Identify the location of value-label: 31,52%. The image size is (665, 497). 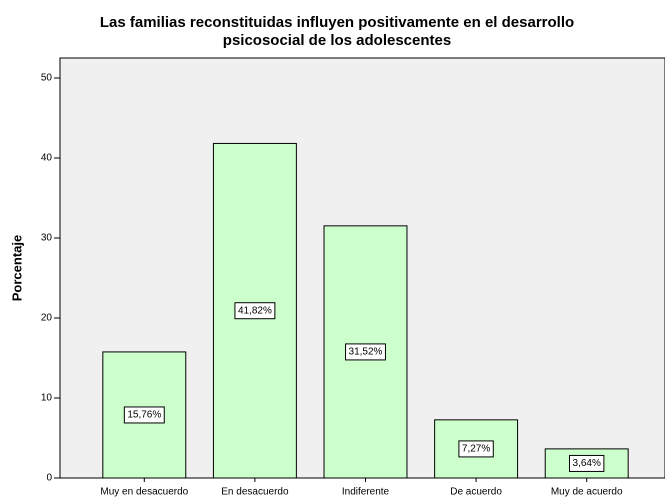
(366, 352).